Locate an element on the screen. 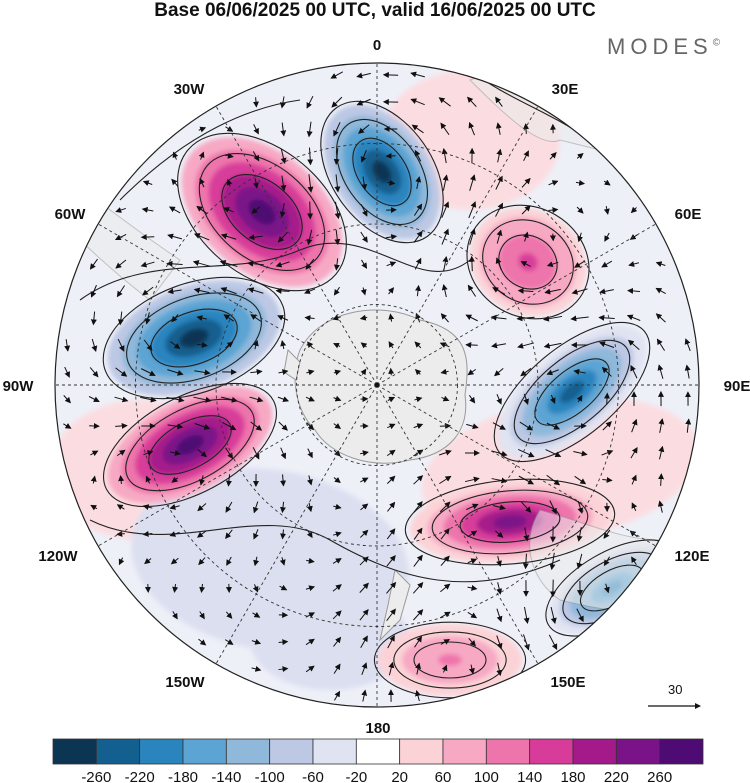 This screenshot has height=783, width=750. longitude-label: 90E is located at coordinates (737, 386).